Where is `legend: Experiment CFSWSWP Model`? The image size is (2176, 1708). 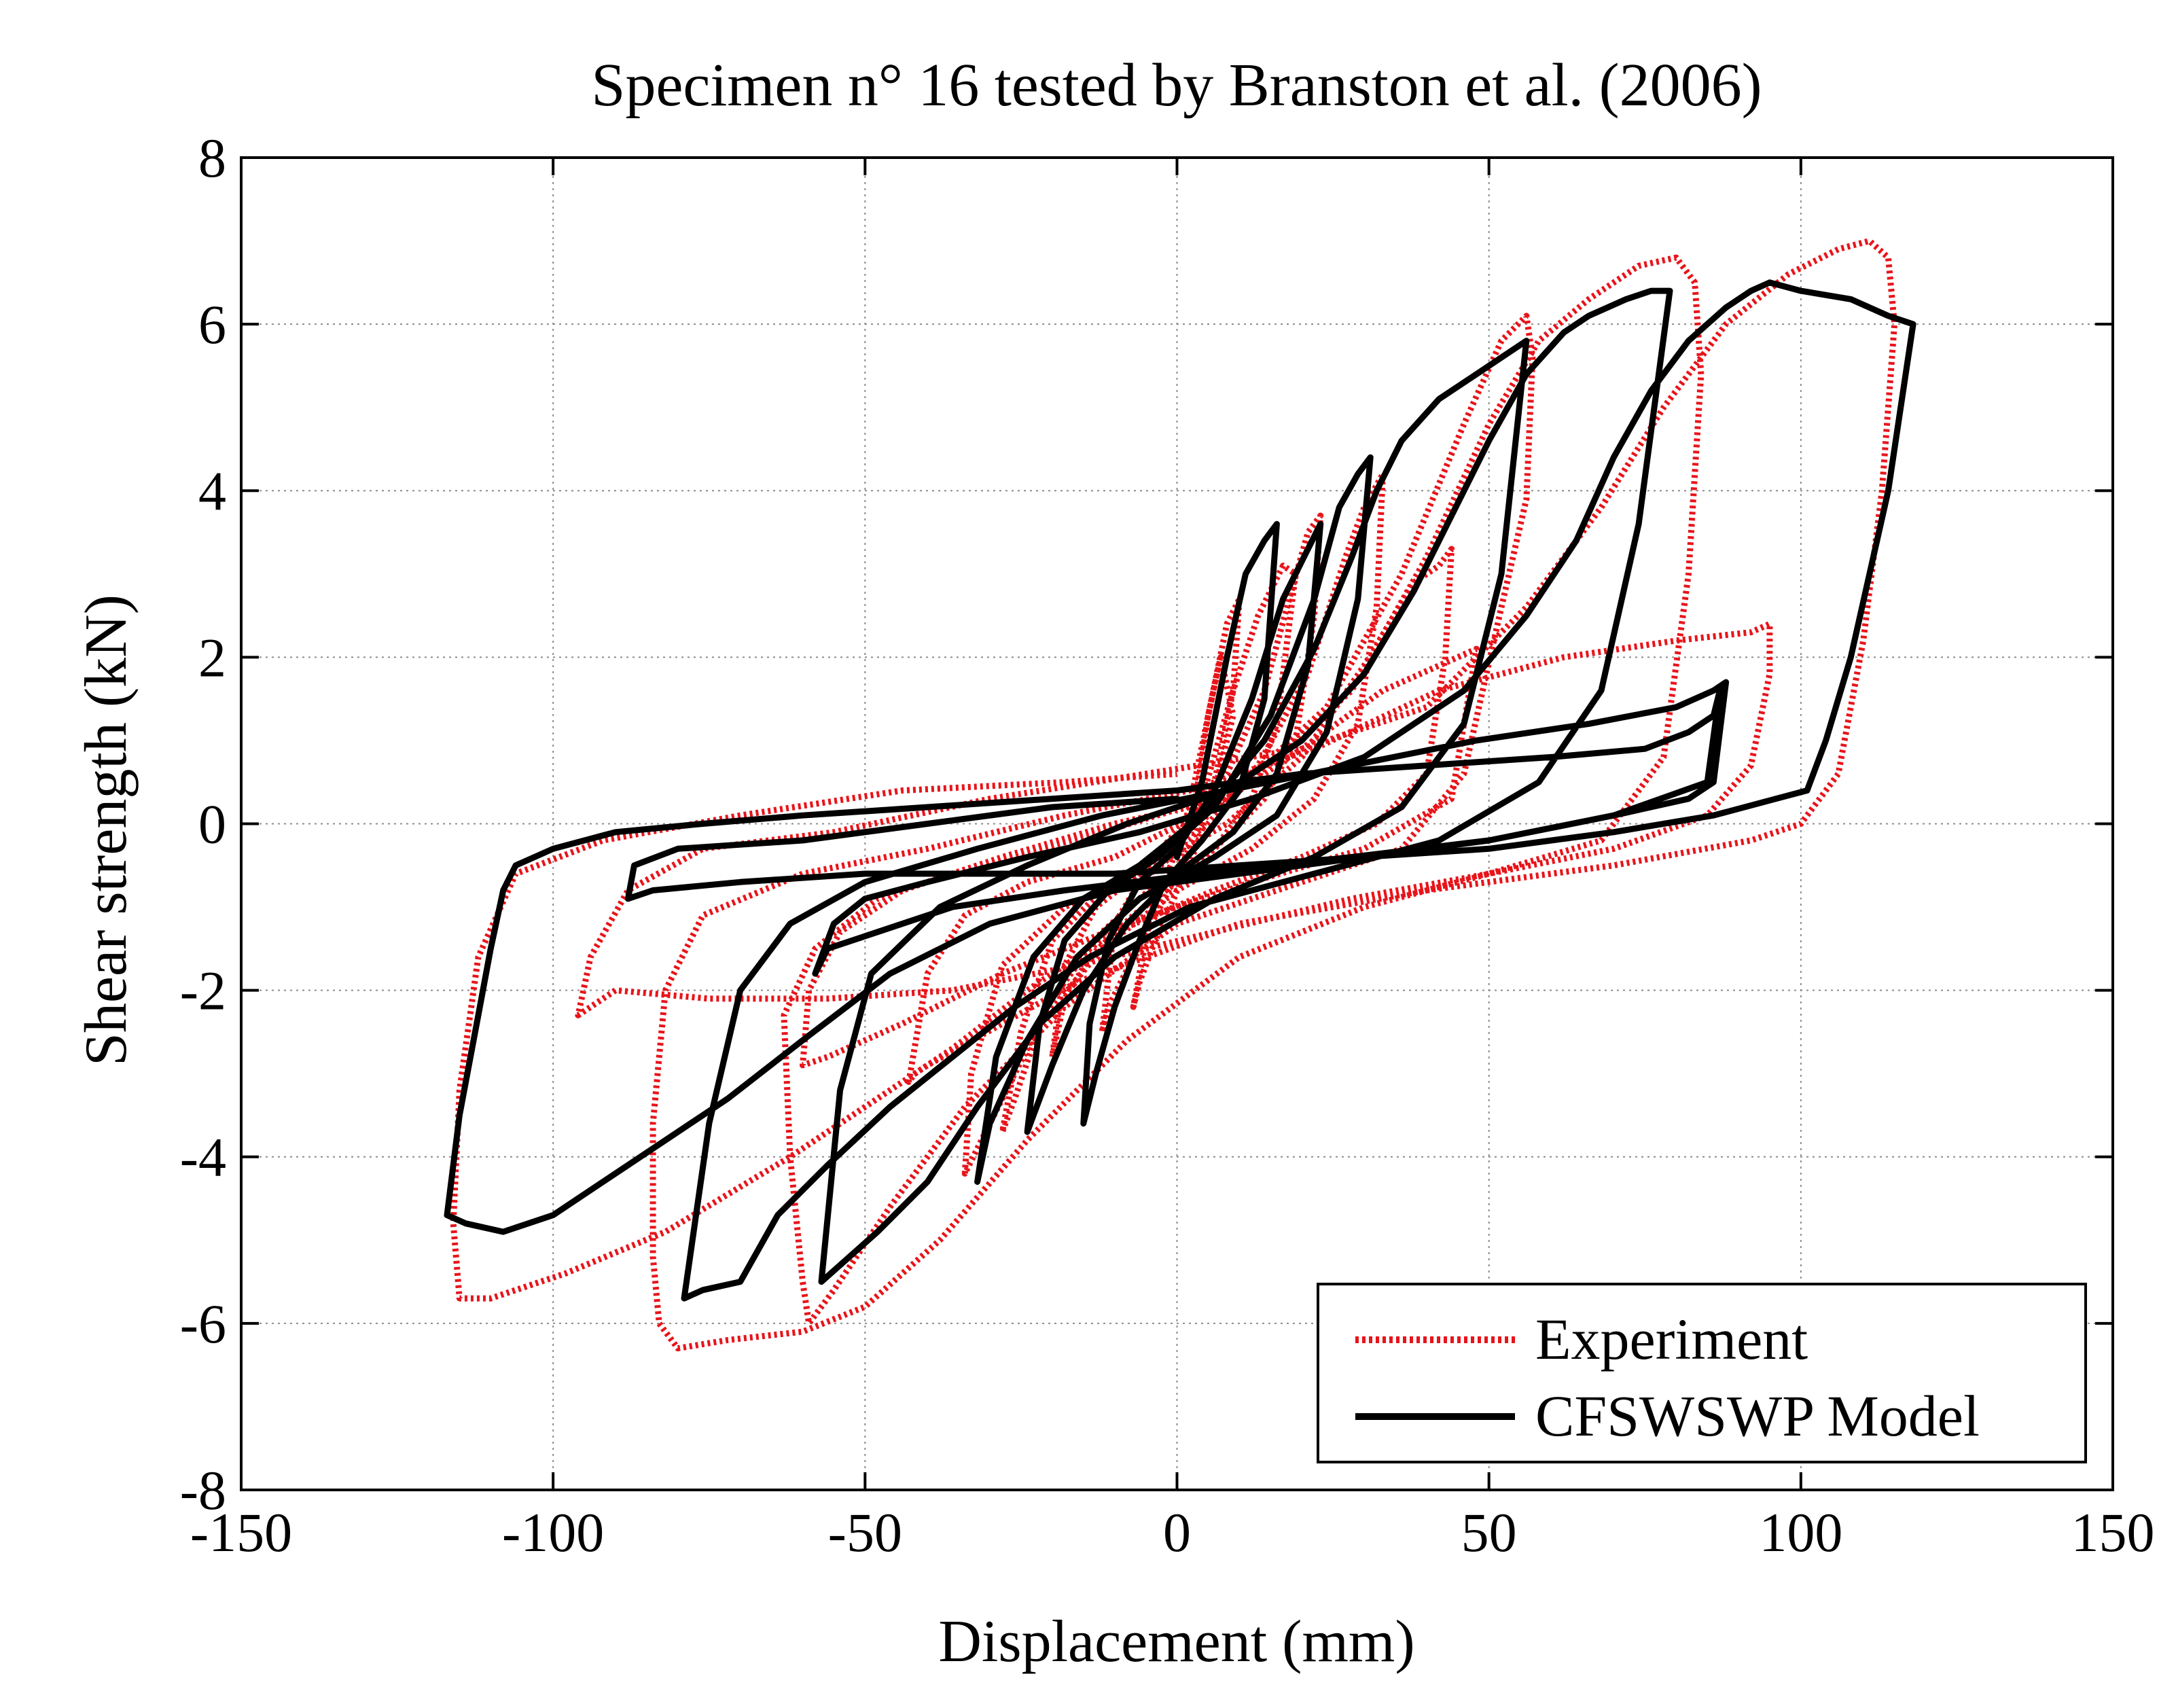
legend: Experiment CFSWSWP Model is located at coordinates (1702, 1373).